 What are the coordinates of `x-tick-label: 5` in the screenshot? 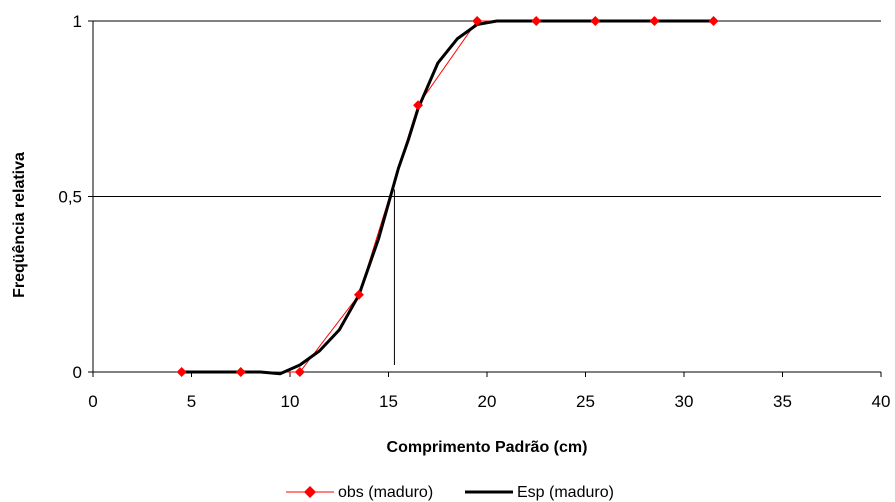 It's located at (191, 401).